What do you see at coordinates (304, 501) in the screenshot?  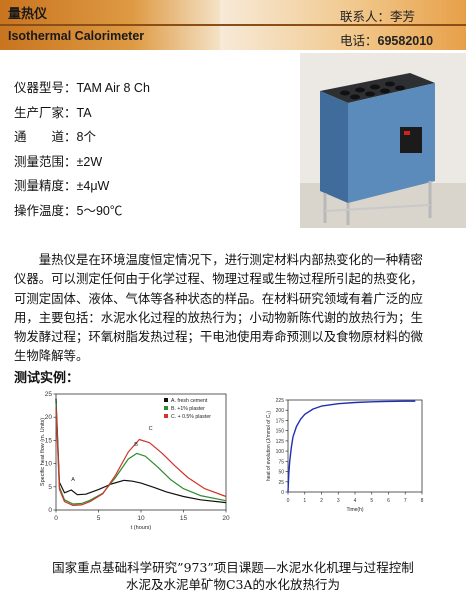 I see `x-tick-label: 1` at bounding box center [304, 501].